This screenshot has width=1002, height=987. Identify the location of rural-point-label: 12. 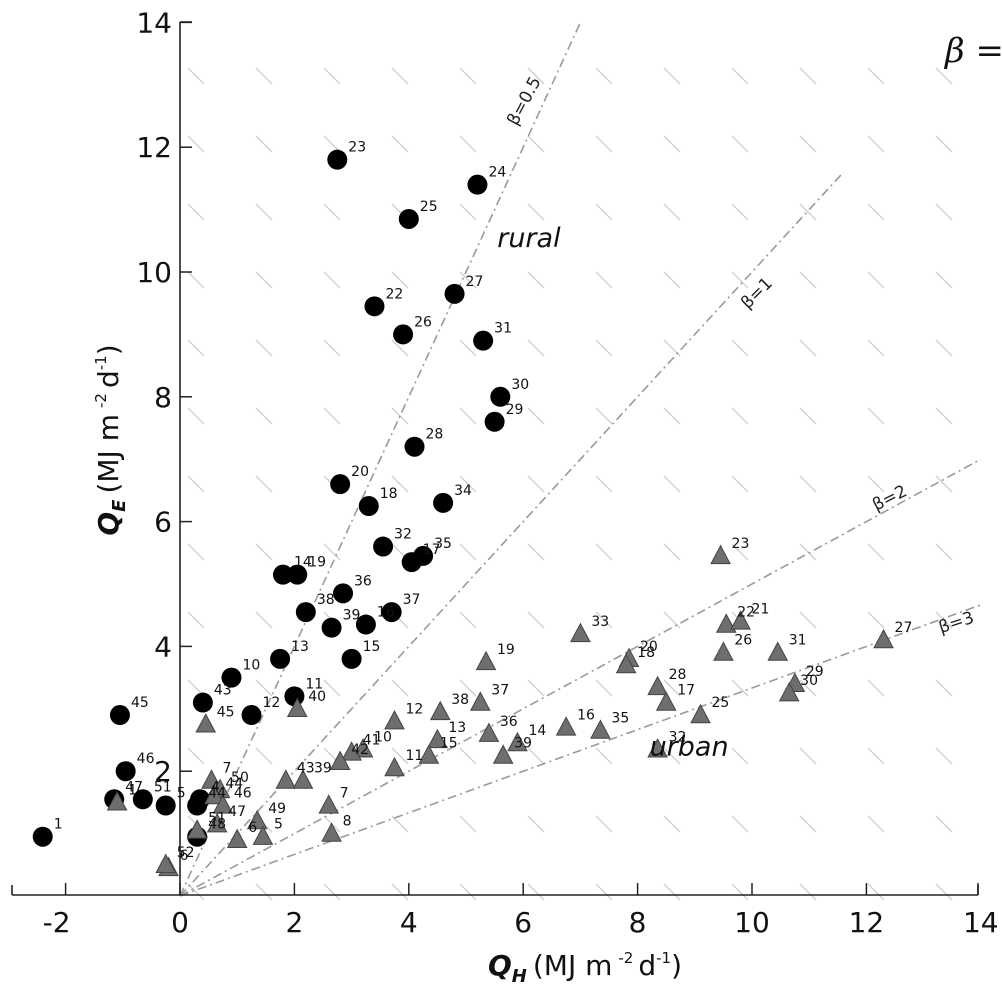
(272, 703).